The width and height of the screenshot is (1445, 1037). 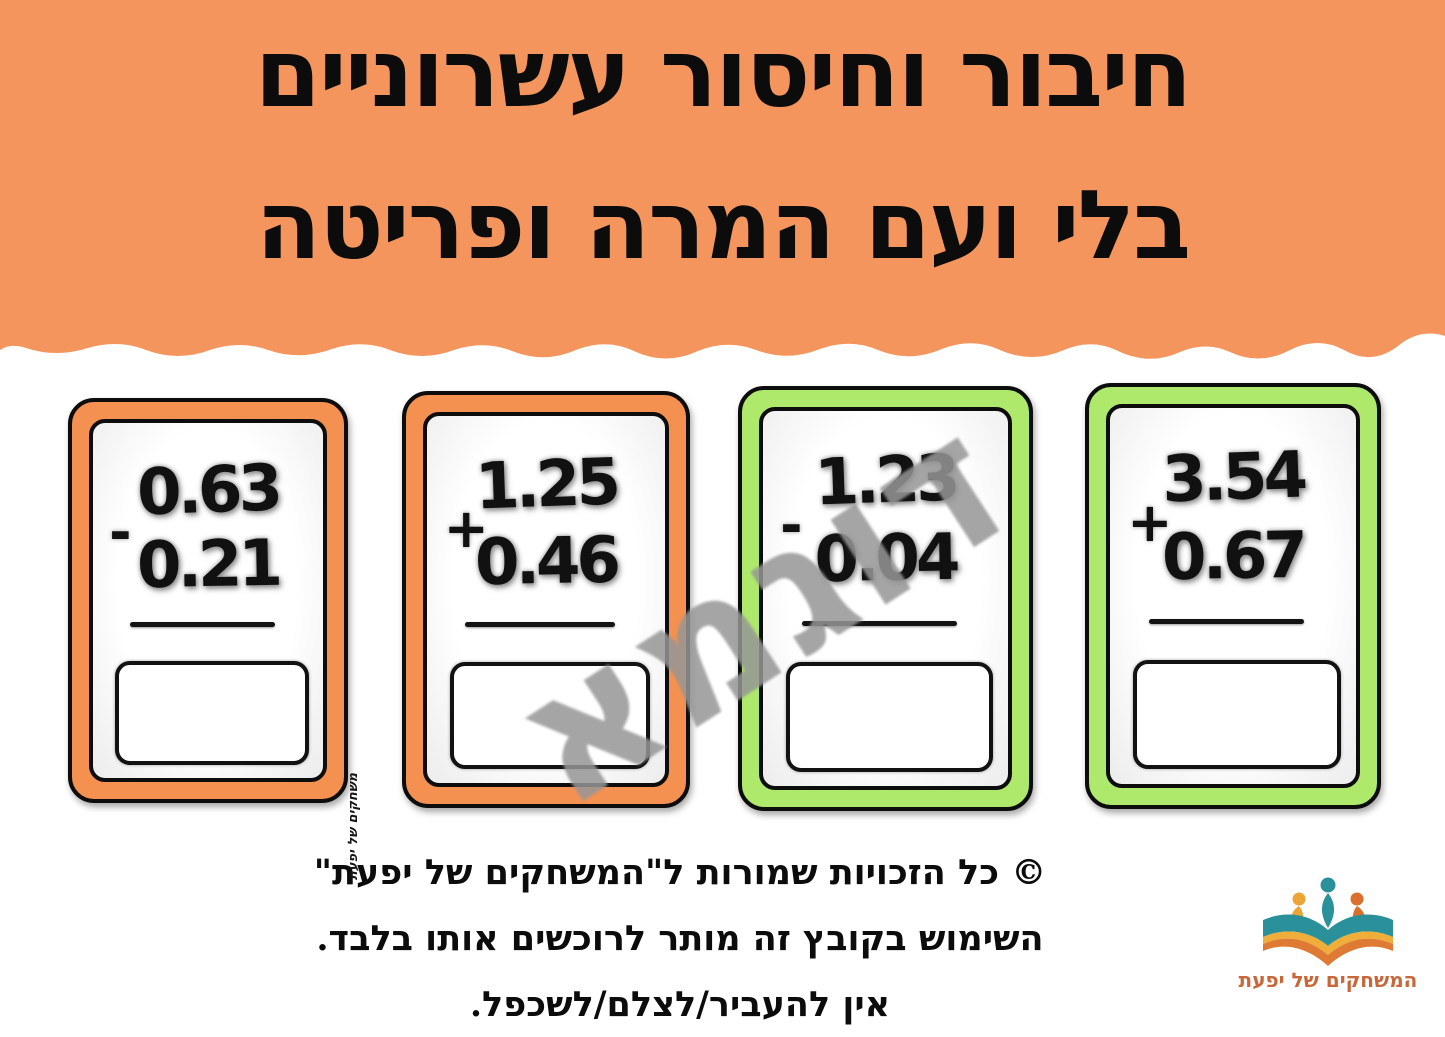 What do you see at coordinates (723, 73) in the screenshot?
I see `page-title-line1: חיבור וחיסור עשרוניים` at bounding box center [723, 73].